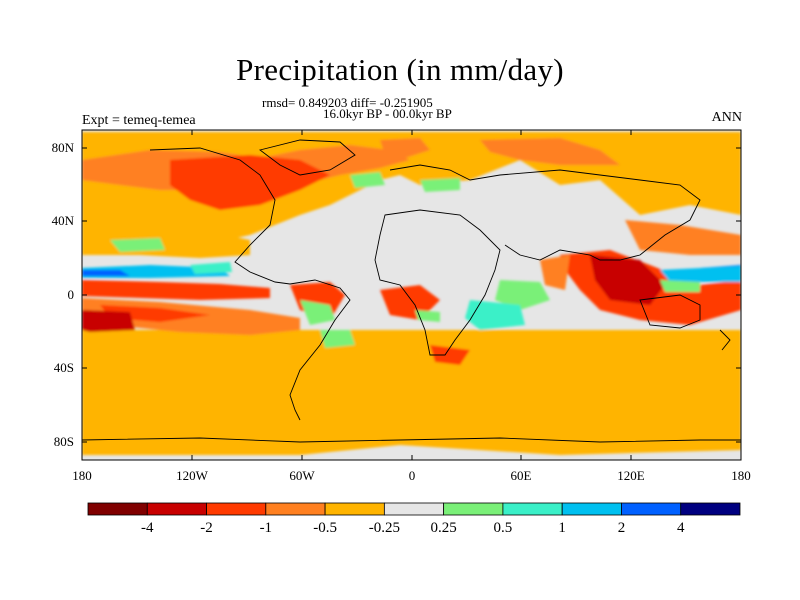 The height and width of the screenshot is (600, 800). I want to click on colorbar, so click(414, 509).